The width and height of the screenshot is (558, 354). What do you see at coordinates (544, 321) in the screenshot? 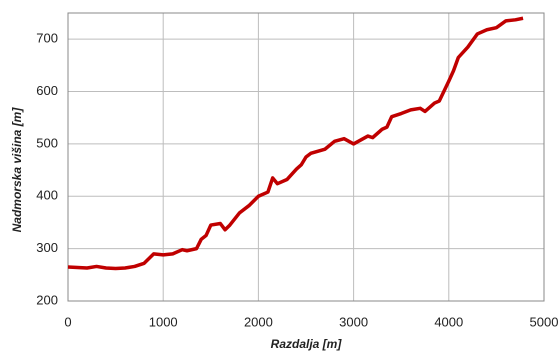
I see `x-tick-label: 5000` at bounding box center [544, 321].